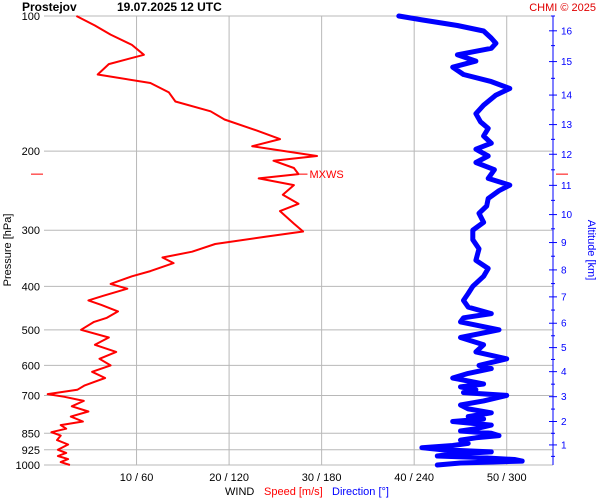 The width and height of the screenshot is (600, 500). What do you see at coordinates (567, 31) in the screenshot?
I see `altitude-tick-label: 16` at bounding box center [567, 31].